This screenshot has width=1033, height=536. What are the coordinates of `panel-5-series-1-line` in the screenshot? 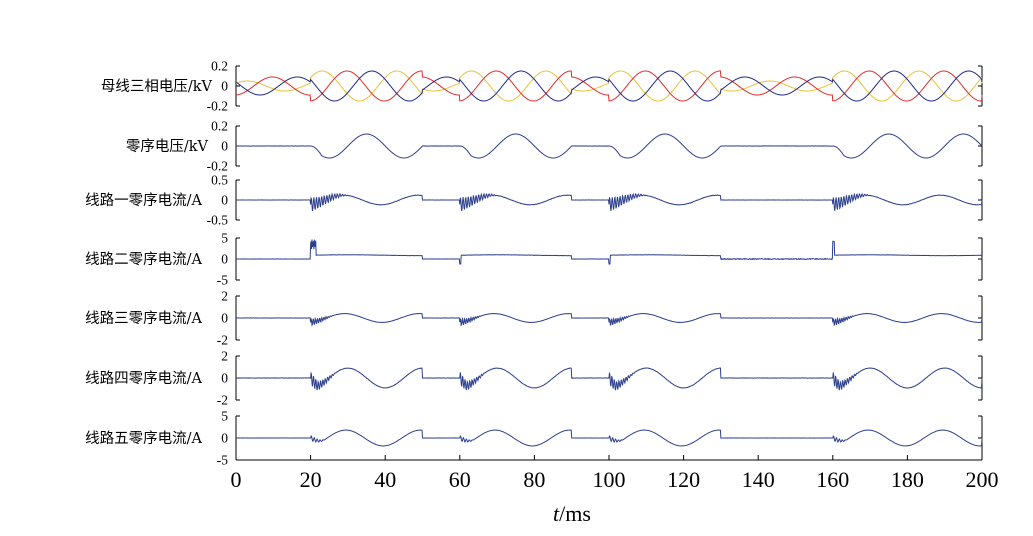 It's located at (609, 319).